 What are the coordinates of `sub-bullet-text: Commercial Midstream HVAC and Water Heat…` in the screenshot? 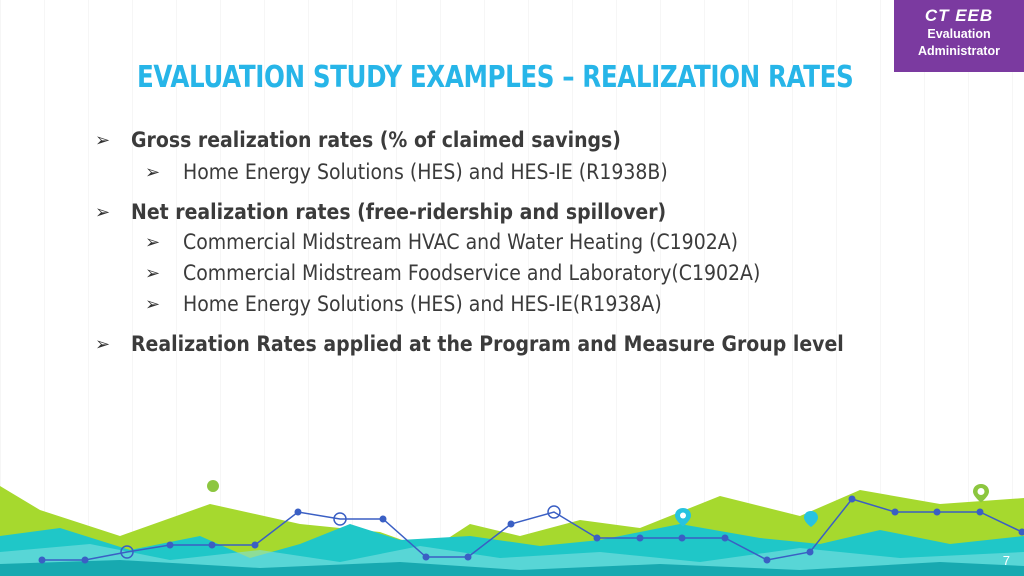 It's located at (461, 242).